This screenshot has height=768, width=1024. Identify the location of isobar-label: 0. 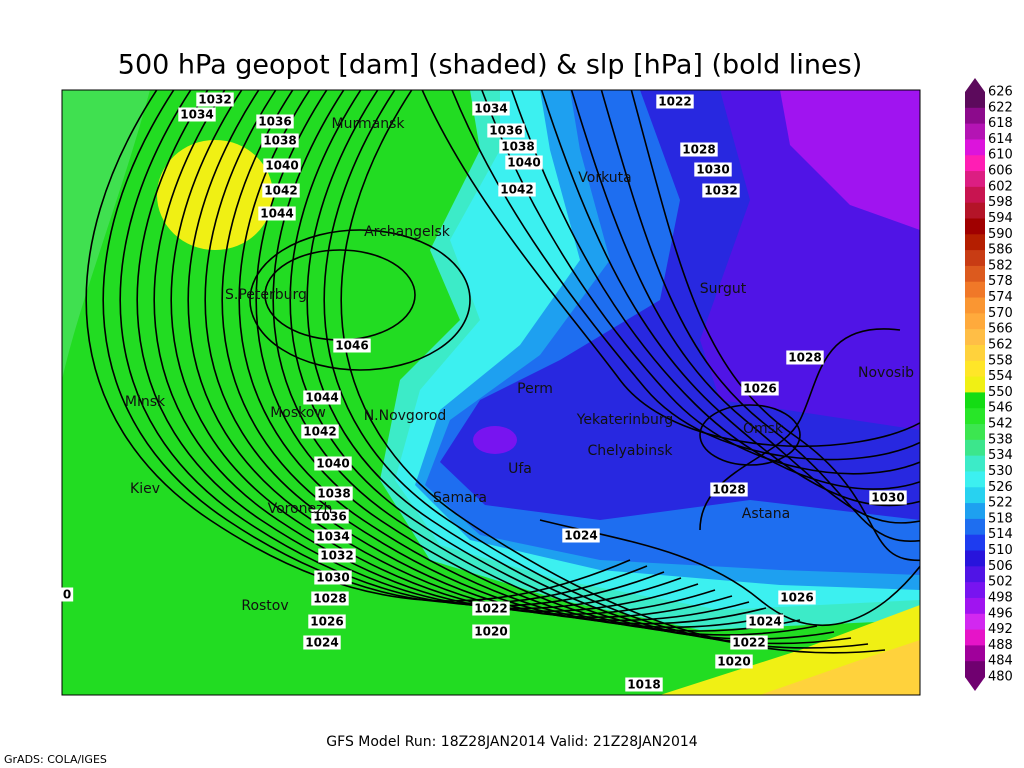
(67, 595).